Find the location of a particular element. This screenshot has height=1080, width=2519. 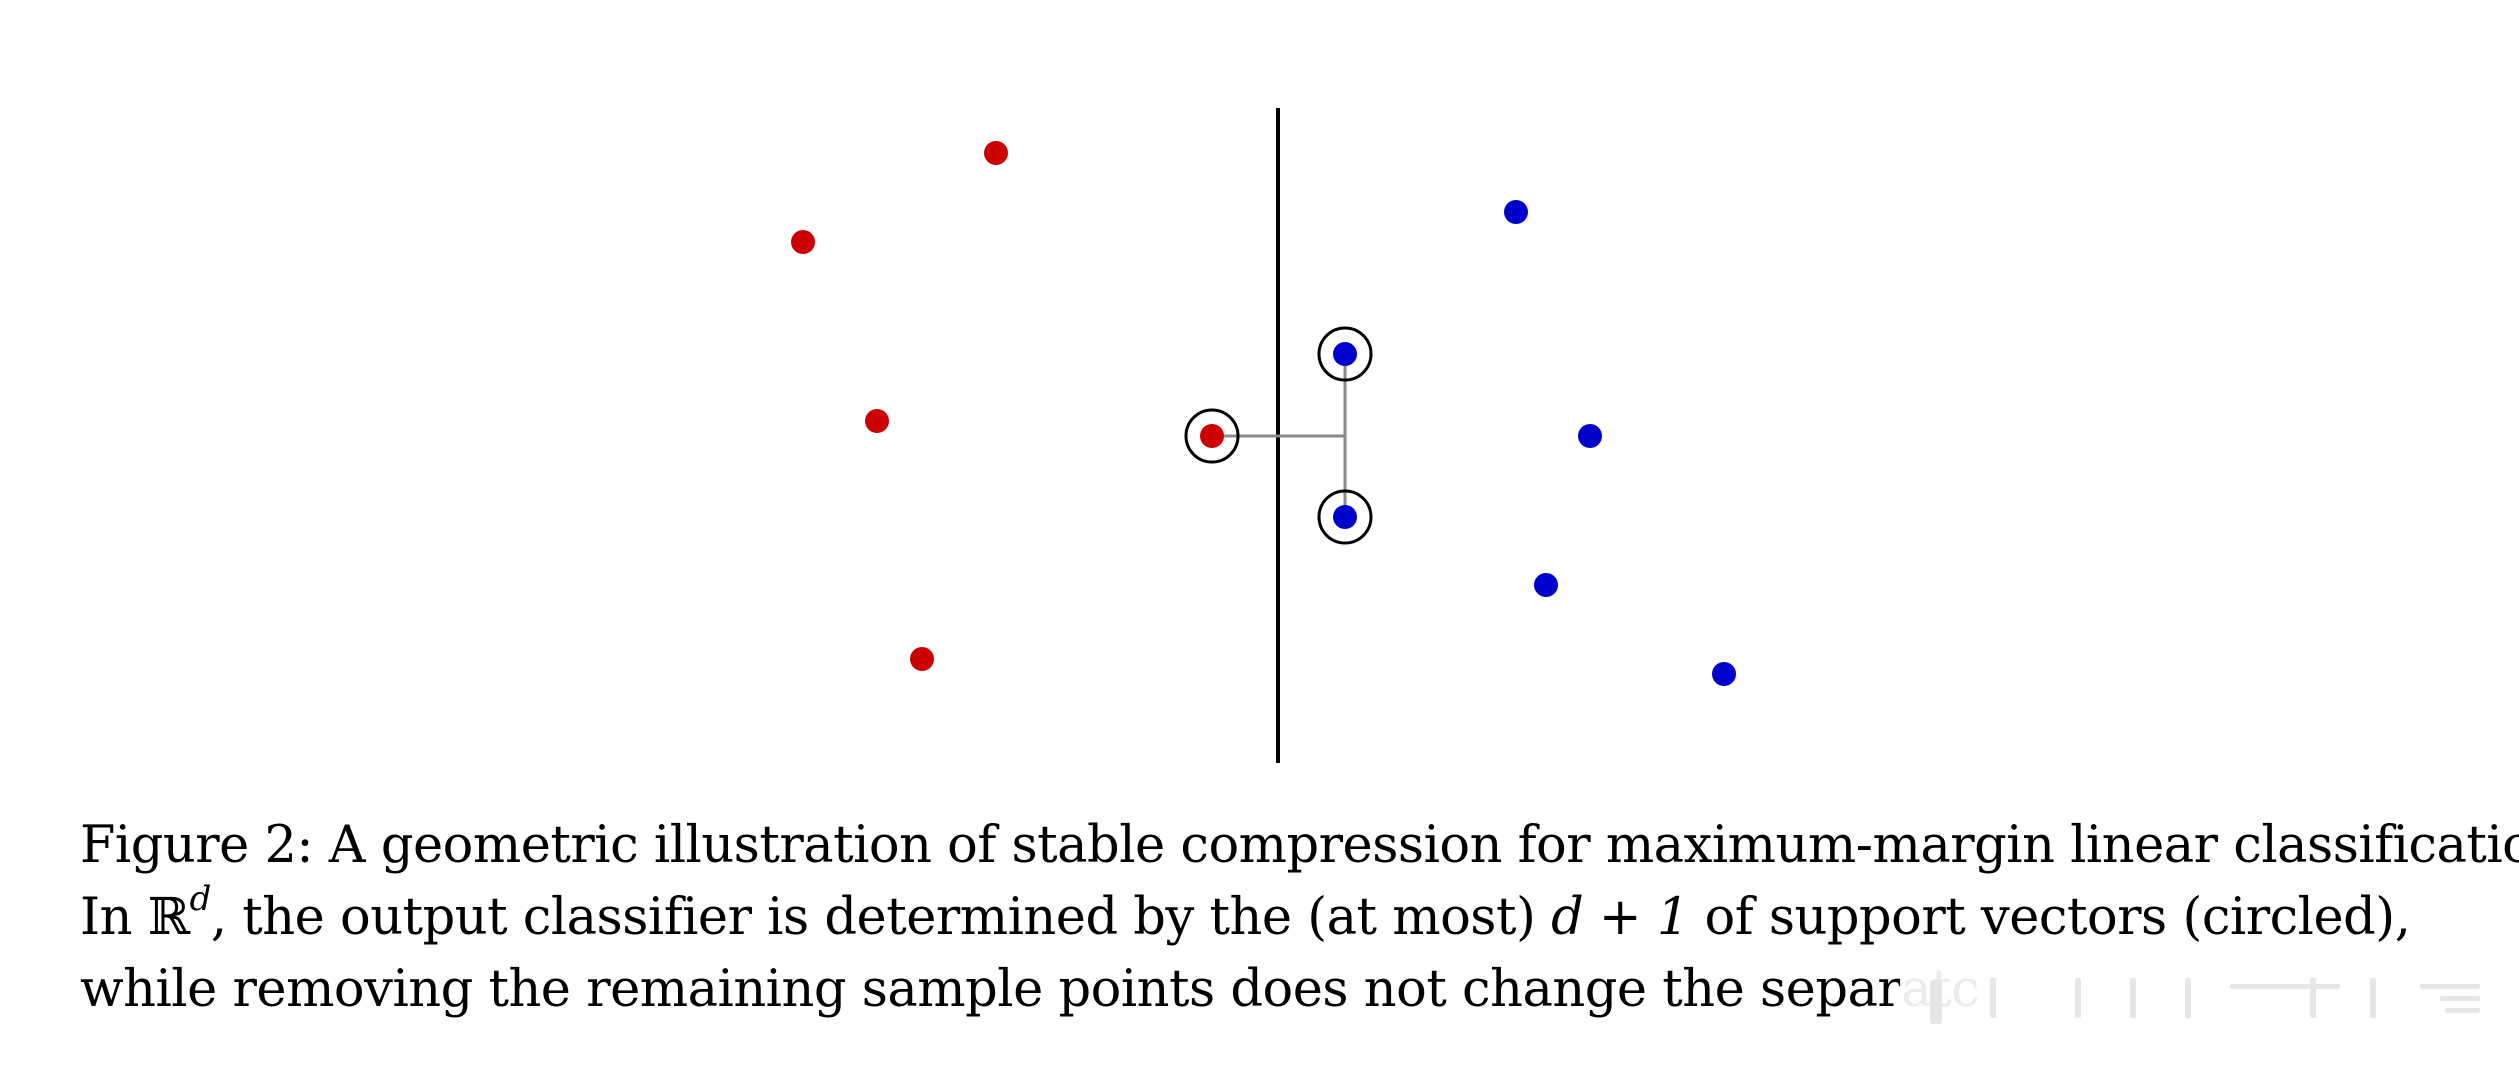

support-vector-circles is located at coordinates (1278, 435).